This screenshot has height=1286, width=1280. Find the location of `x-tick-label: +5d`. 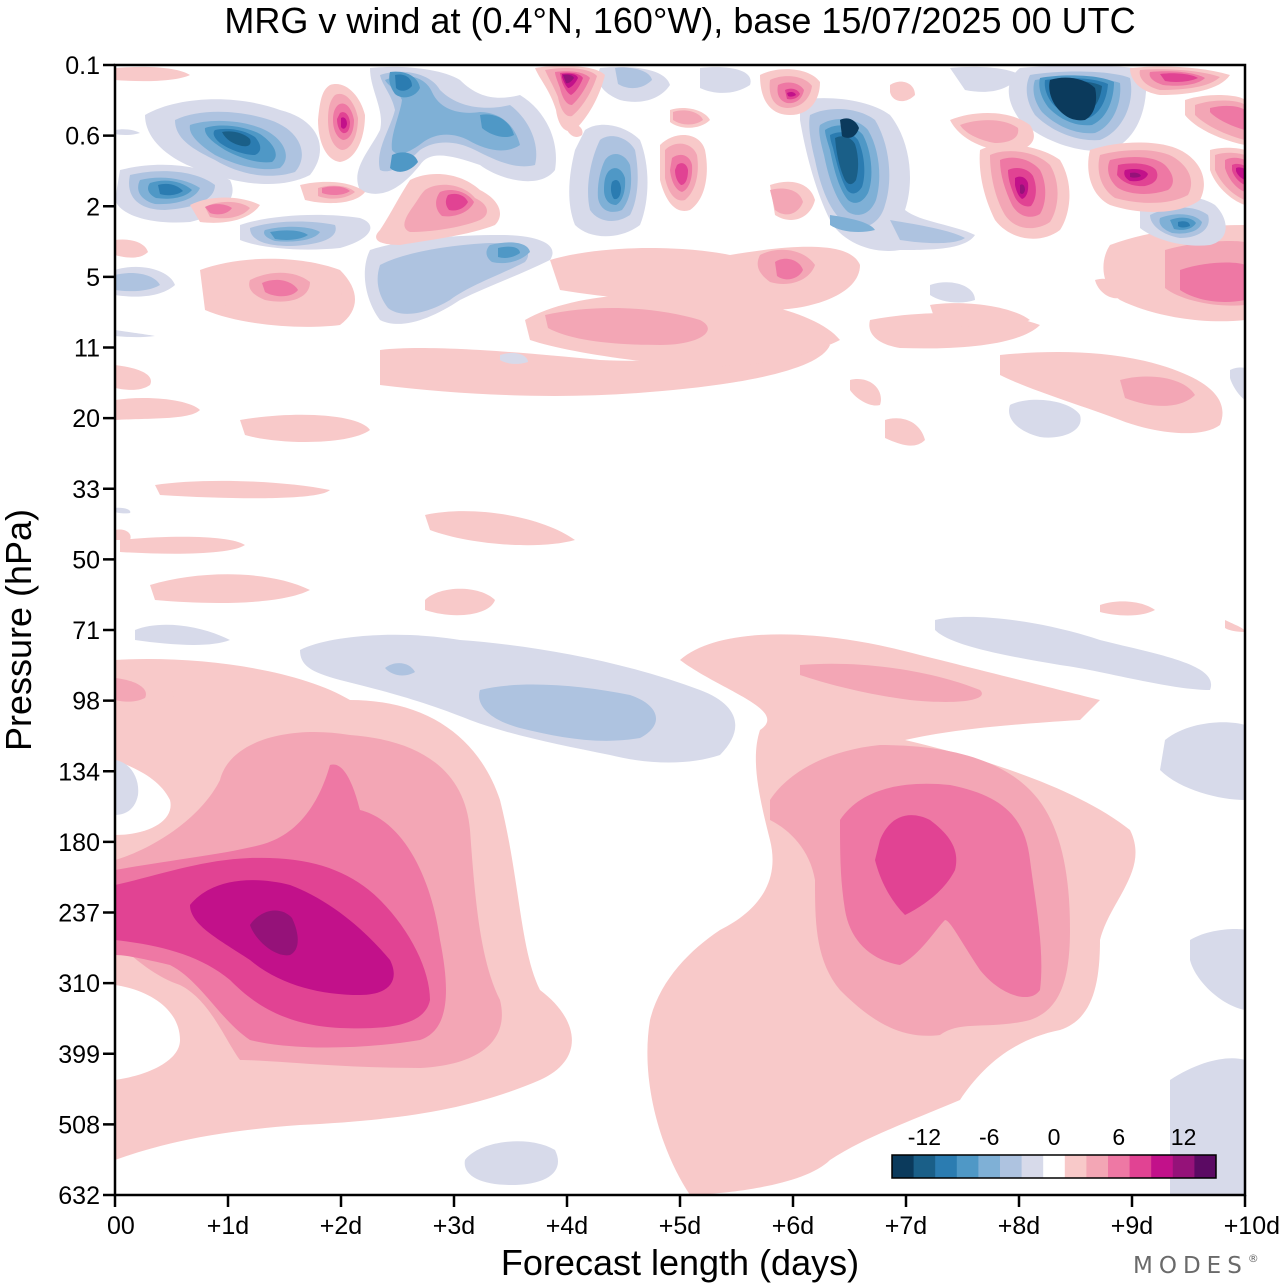

x-tick-label: +5d is located at coordinates (680, 1226).